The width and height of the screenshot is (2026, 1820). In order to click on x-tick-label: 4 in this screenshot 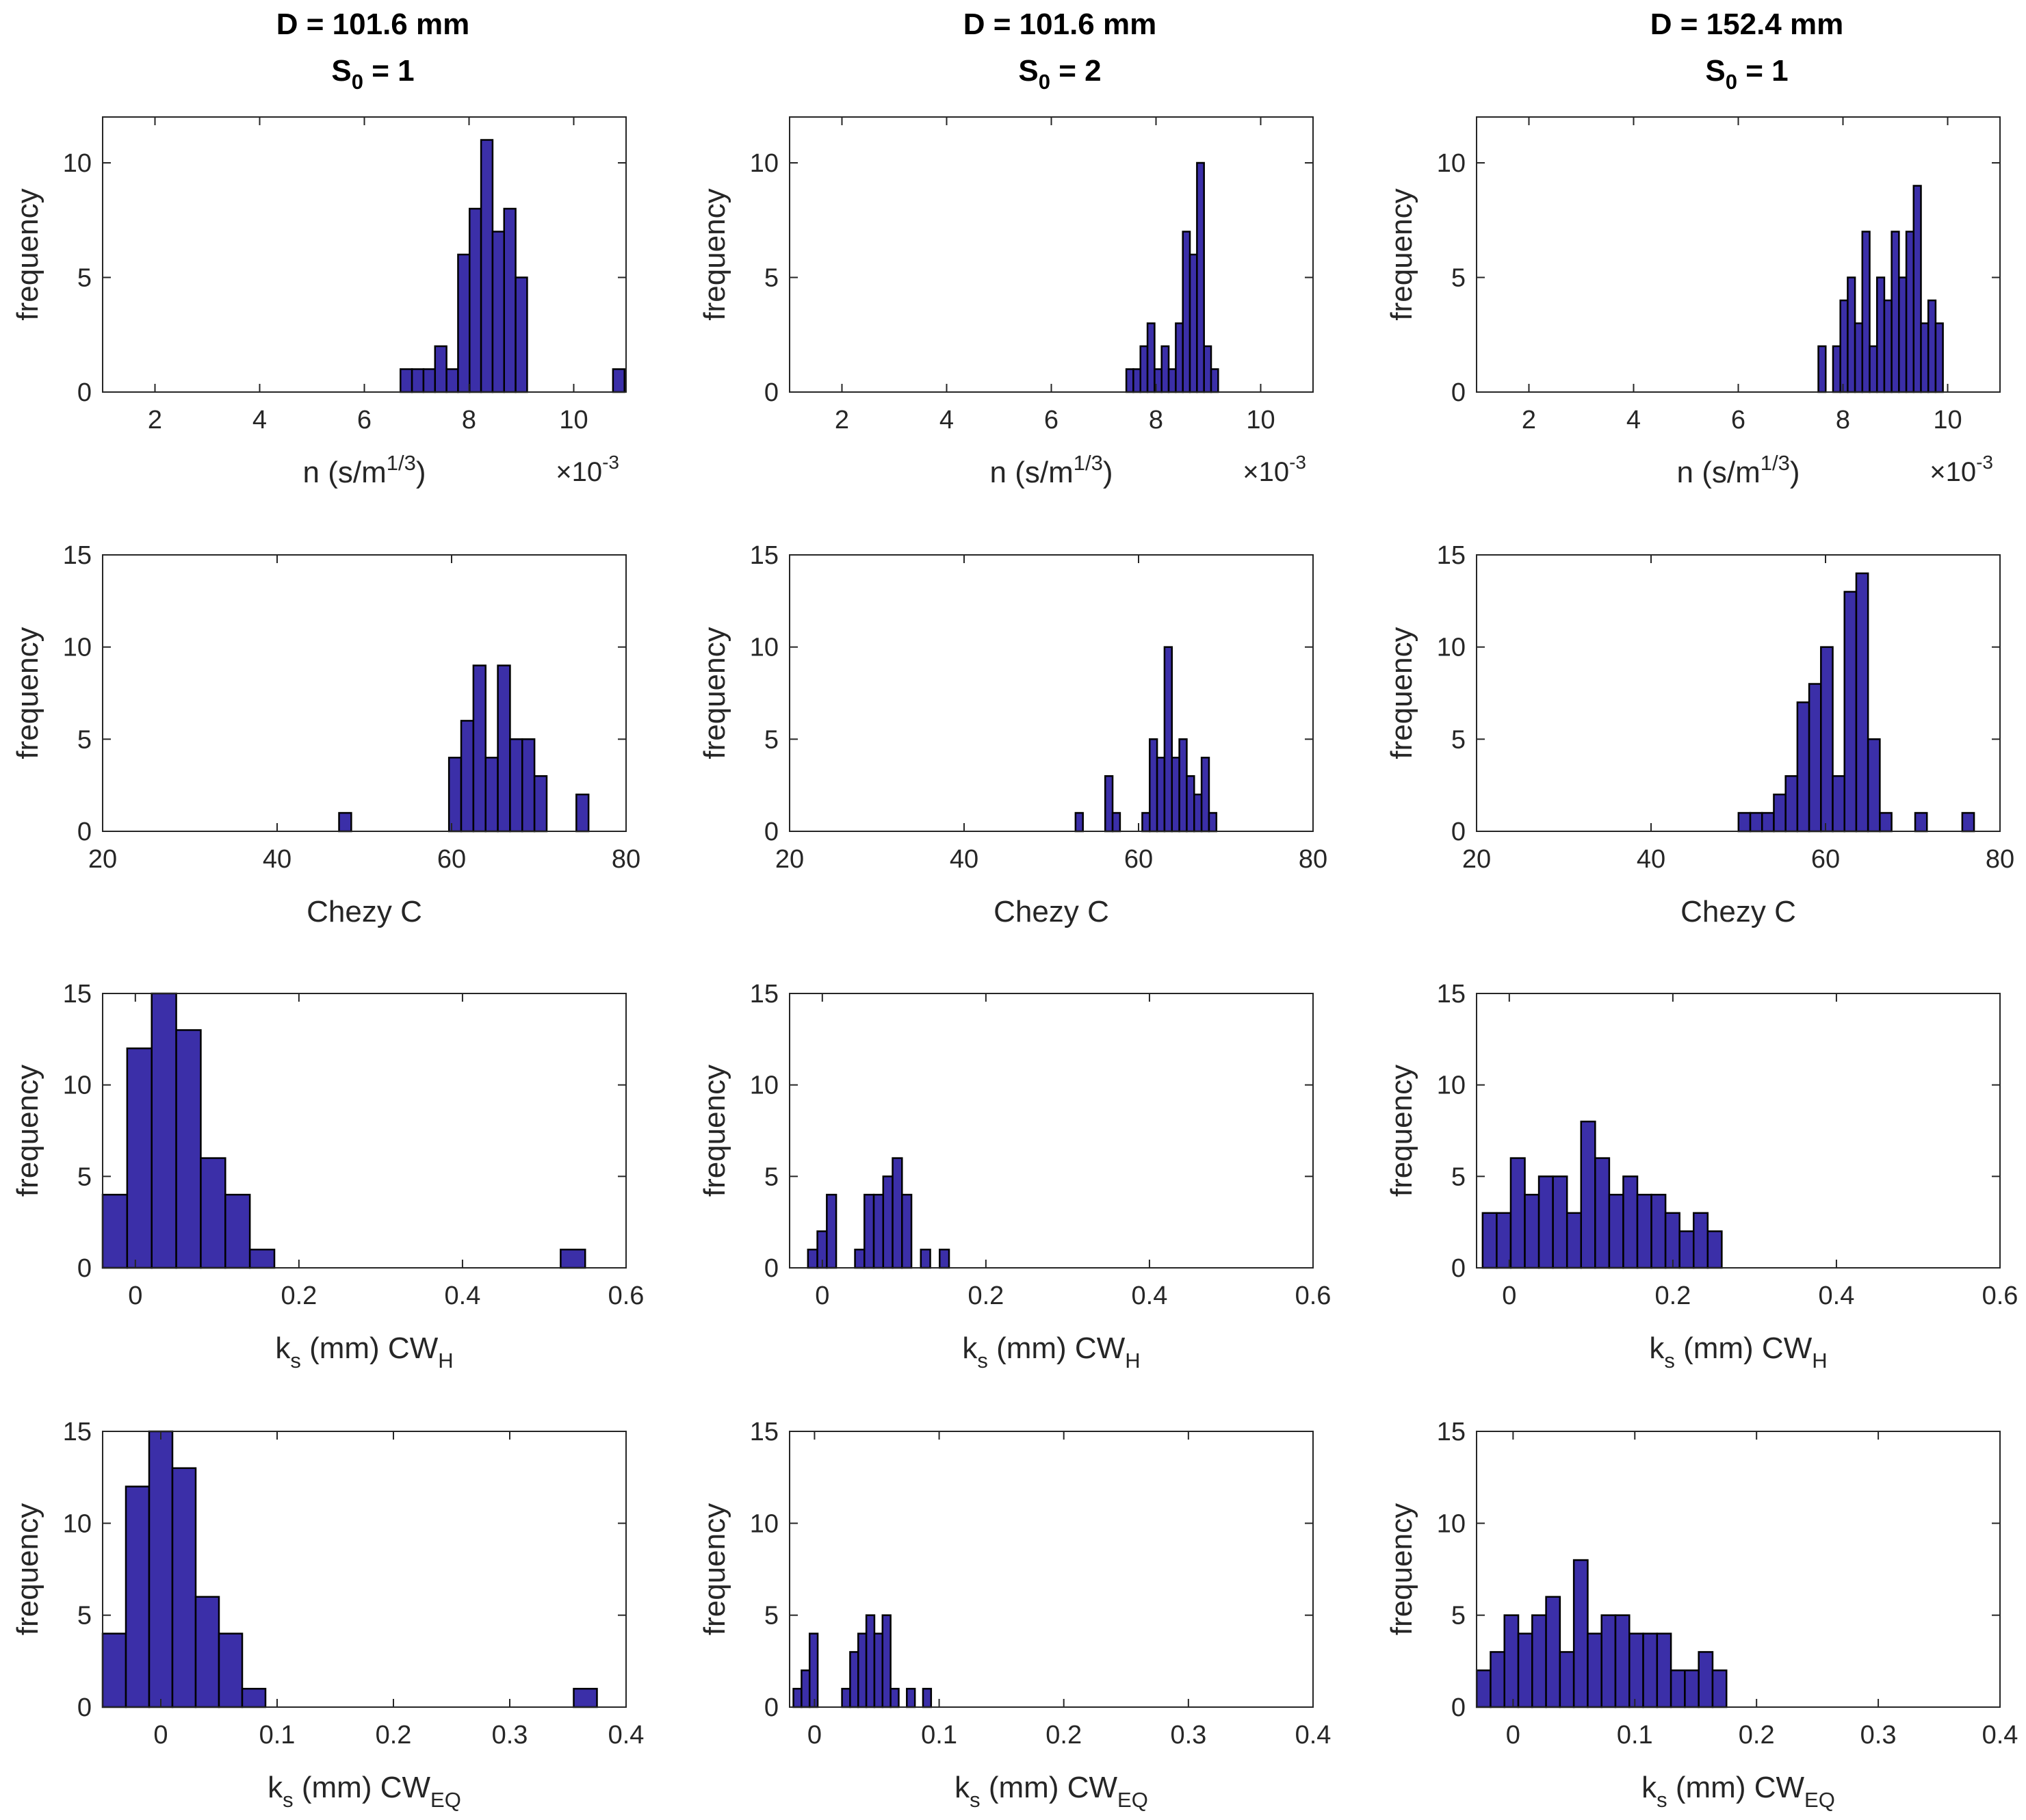, I will do `click(946, 420)`.